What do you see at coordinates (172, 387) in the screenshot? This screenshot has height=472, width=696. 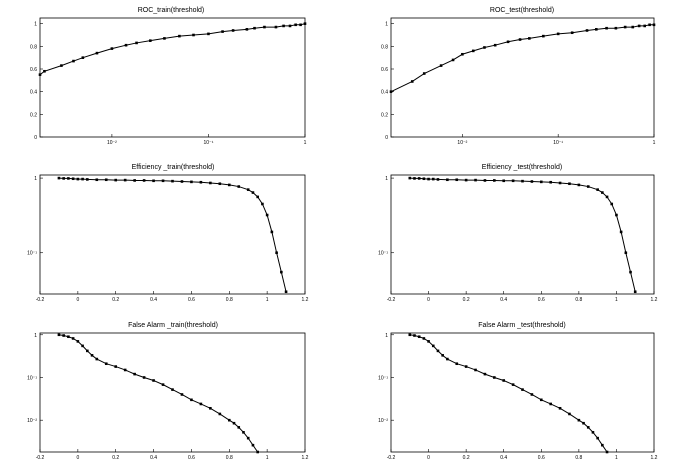 I see `panel-false-alarm-train: False Alarm _train(threshold)` at bounding box center [172, 387].